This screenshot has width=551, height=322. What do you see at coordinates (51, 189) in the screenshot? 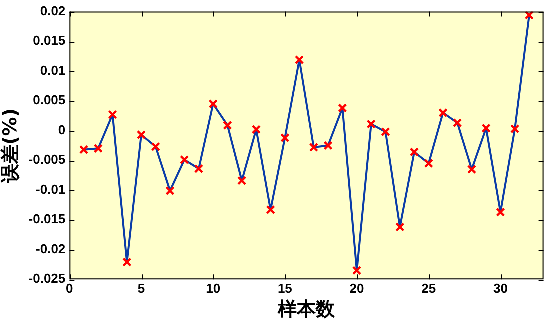
I see `y-tick-label: -0.01` at bounding box center [51, 189].